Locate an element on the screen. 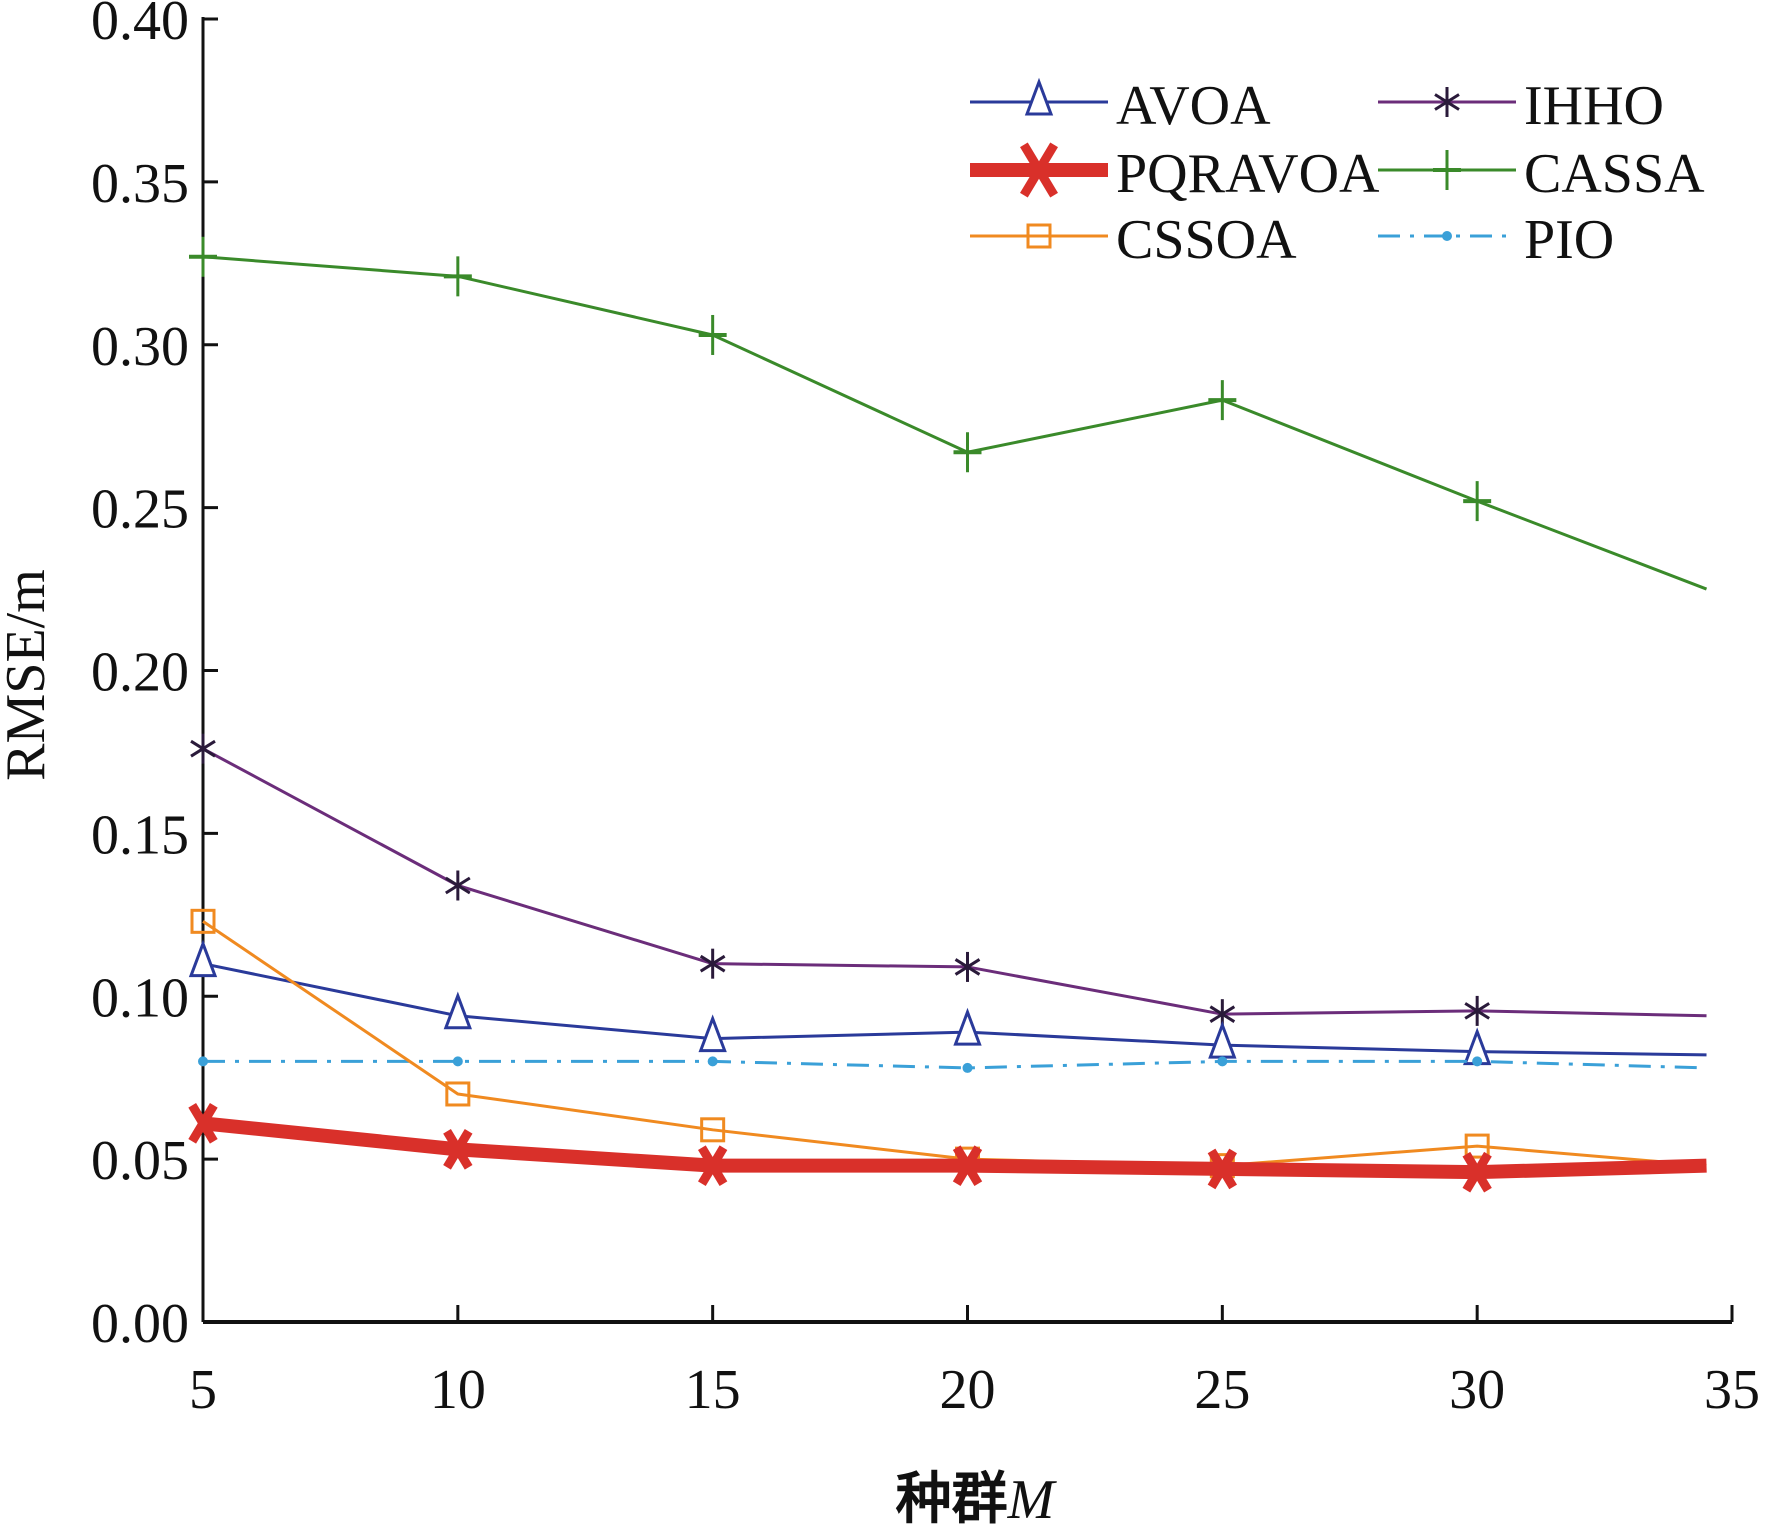 The image size is (1769, 1533). legend-label: PIO is located at coordinates (1569, 240).